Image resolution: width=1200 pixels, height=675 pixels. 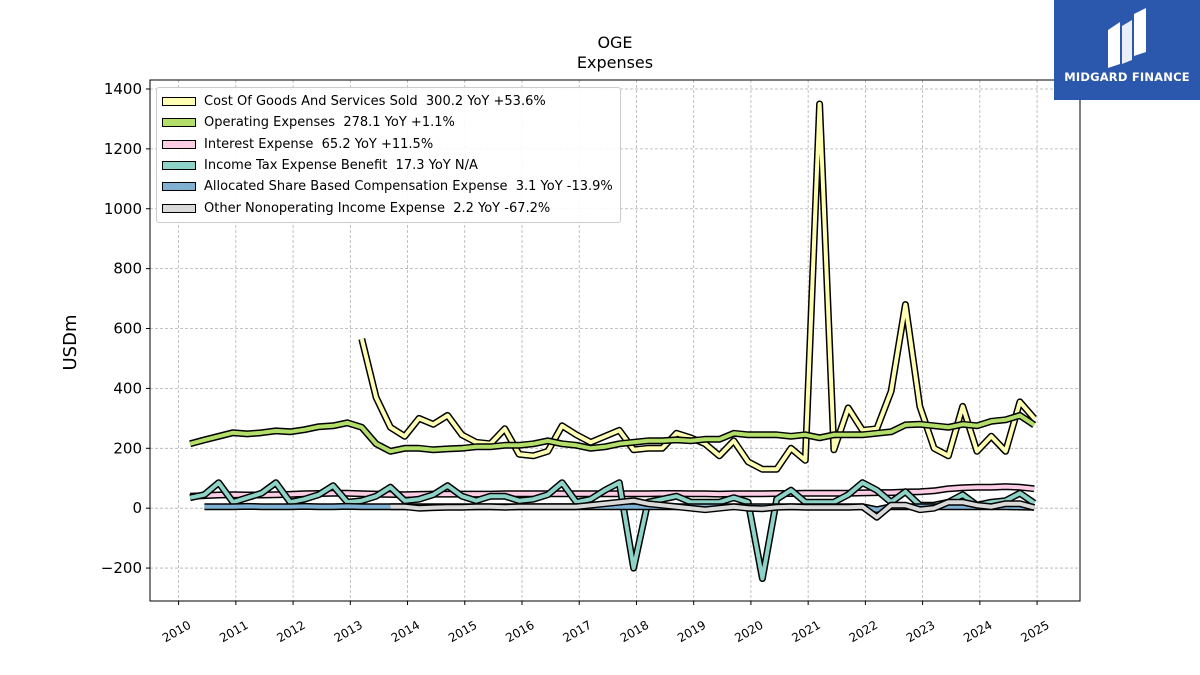 I want to click on y-tick-label: 400, so click(x=127, y=388).